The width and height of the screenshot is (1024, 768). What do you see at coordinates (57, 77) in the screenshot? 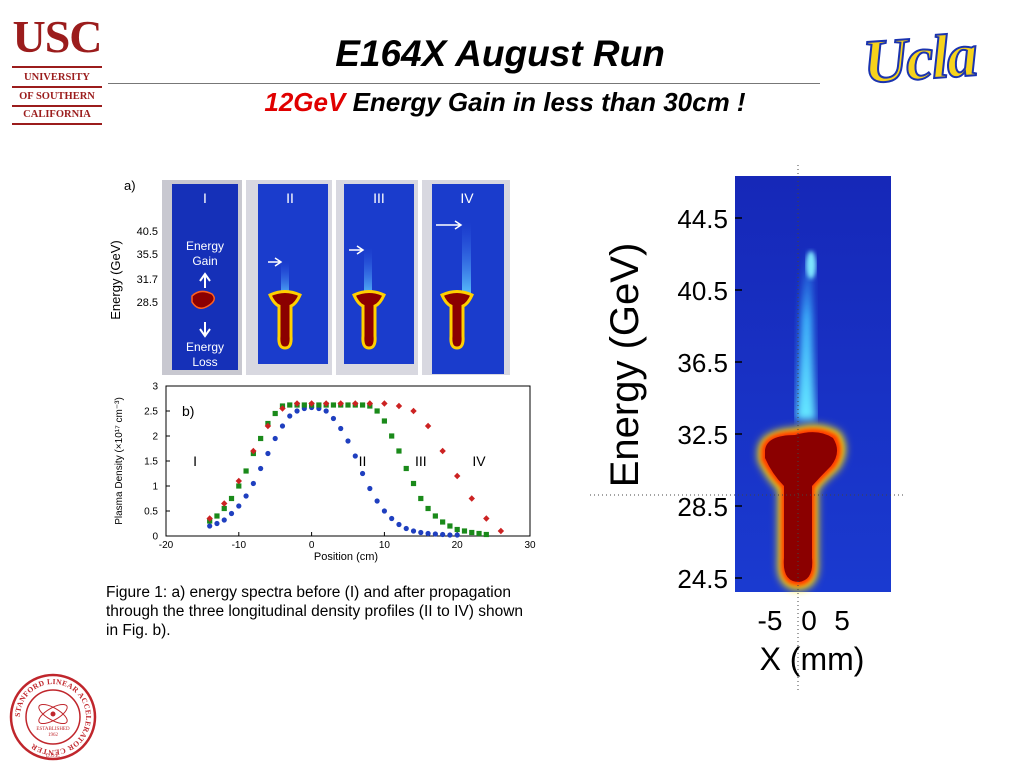
I see `usc-logo-line1: UNIVERSITY` at bounding box center [57, 77].